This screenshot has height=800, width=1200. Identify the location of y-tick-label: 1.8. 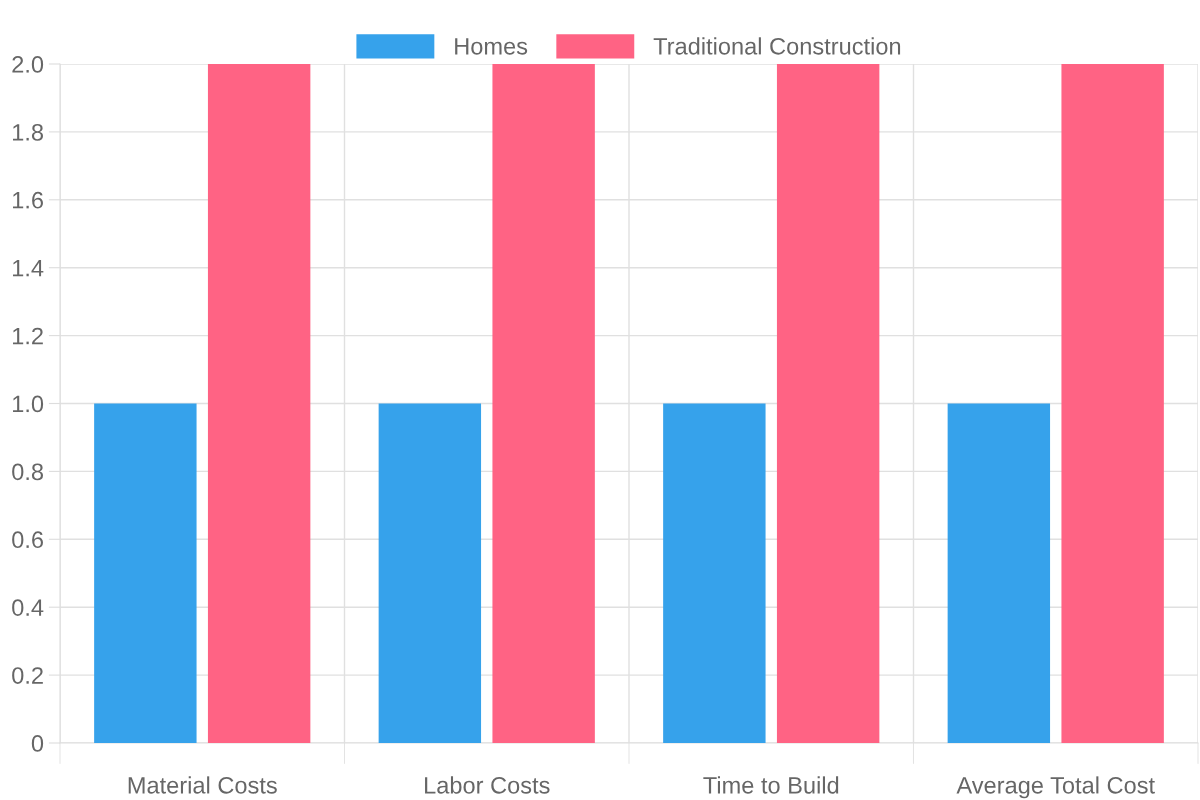
(28, 132).